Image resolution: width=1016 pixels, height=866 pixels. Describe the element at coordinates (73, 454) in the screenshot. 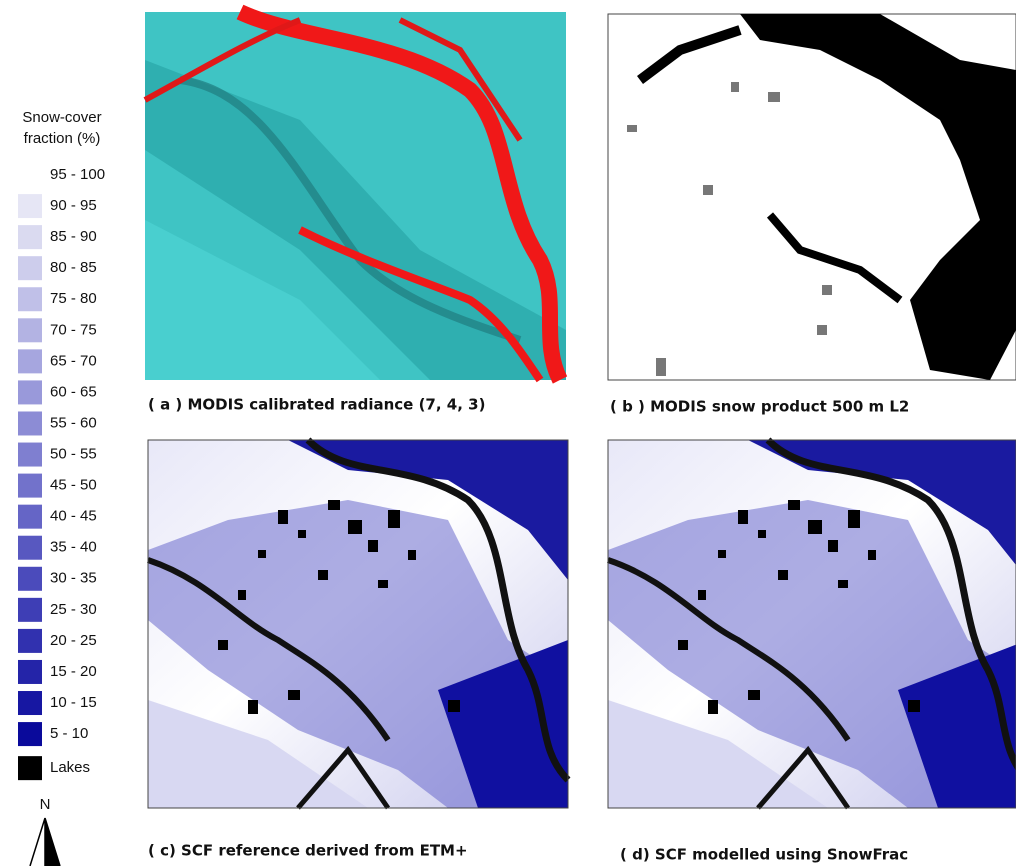

I see `legend-label: 50 - 55` at that location.